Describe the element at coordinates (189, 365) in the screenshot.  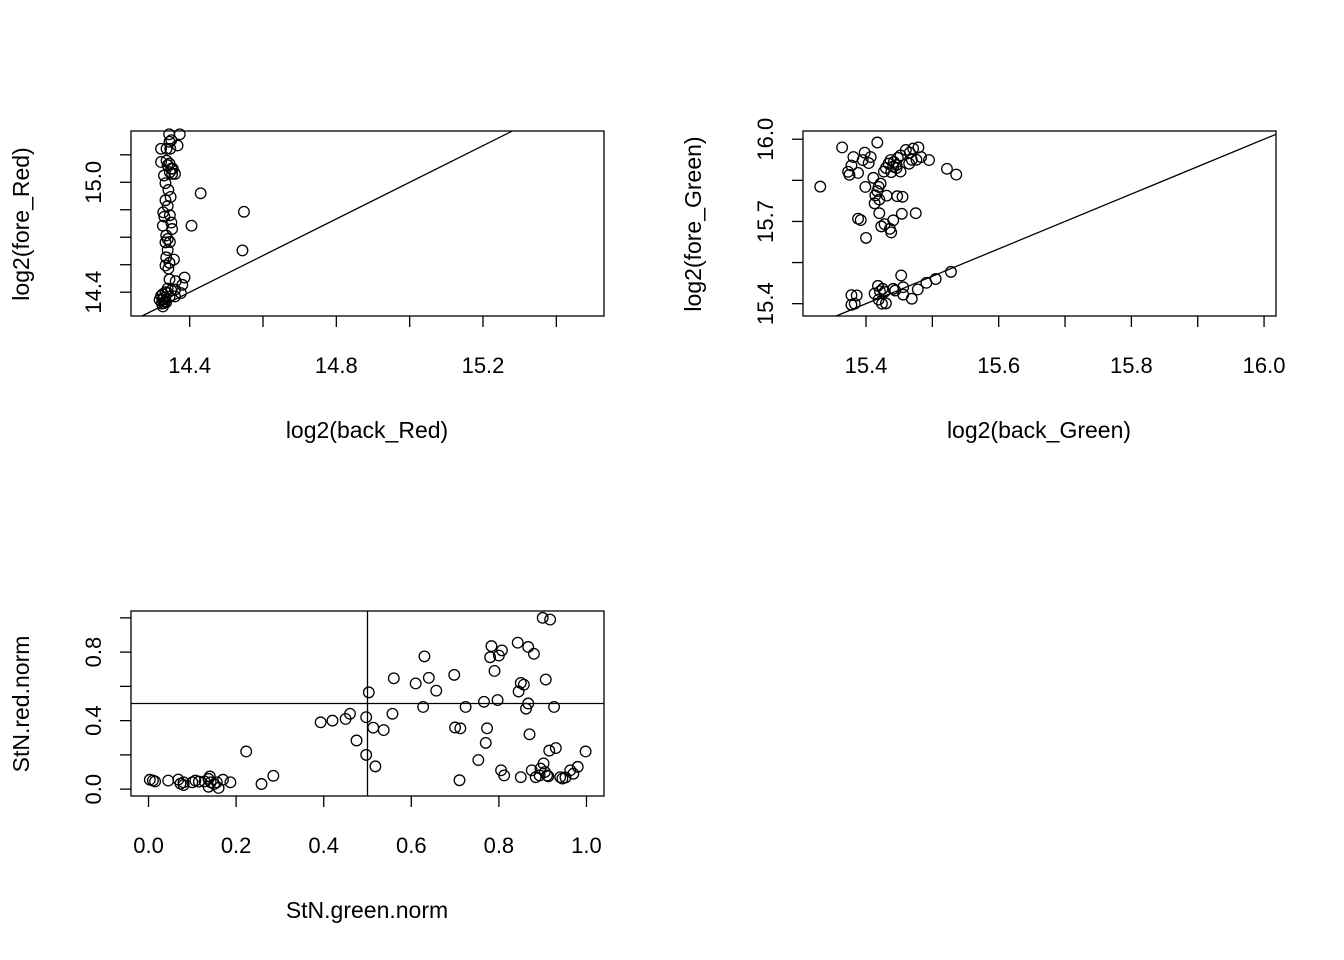
I see `red-x-tick-label: 14.4` at that location.